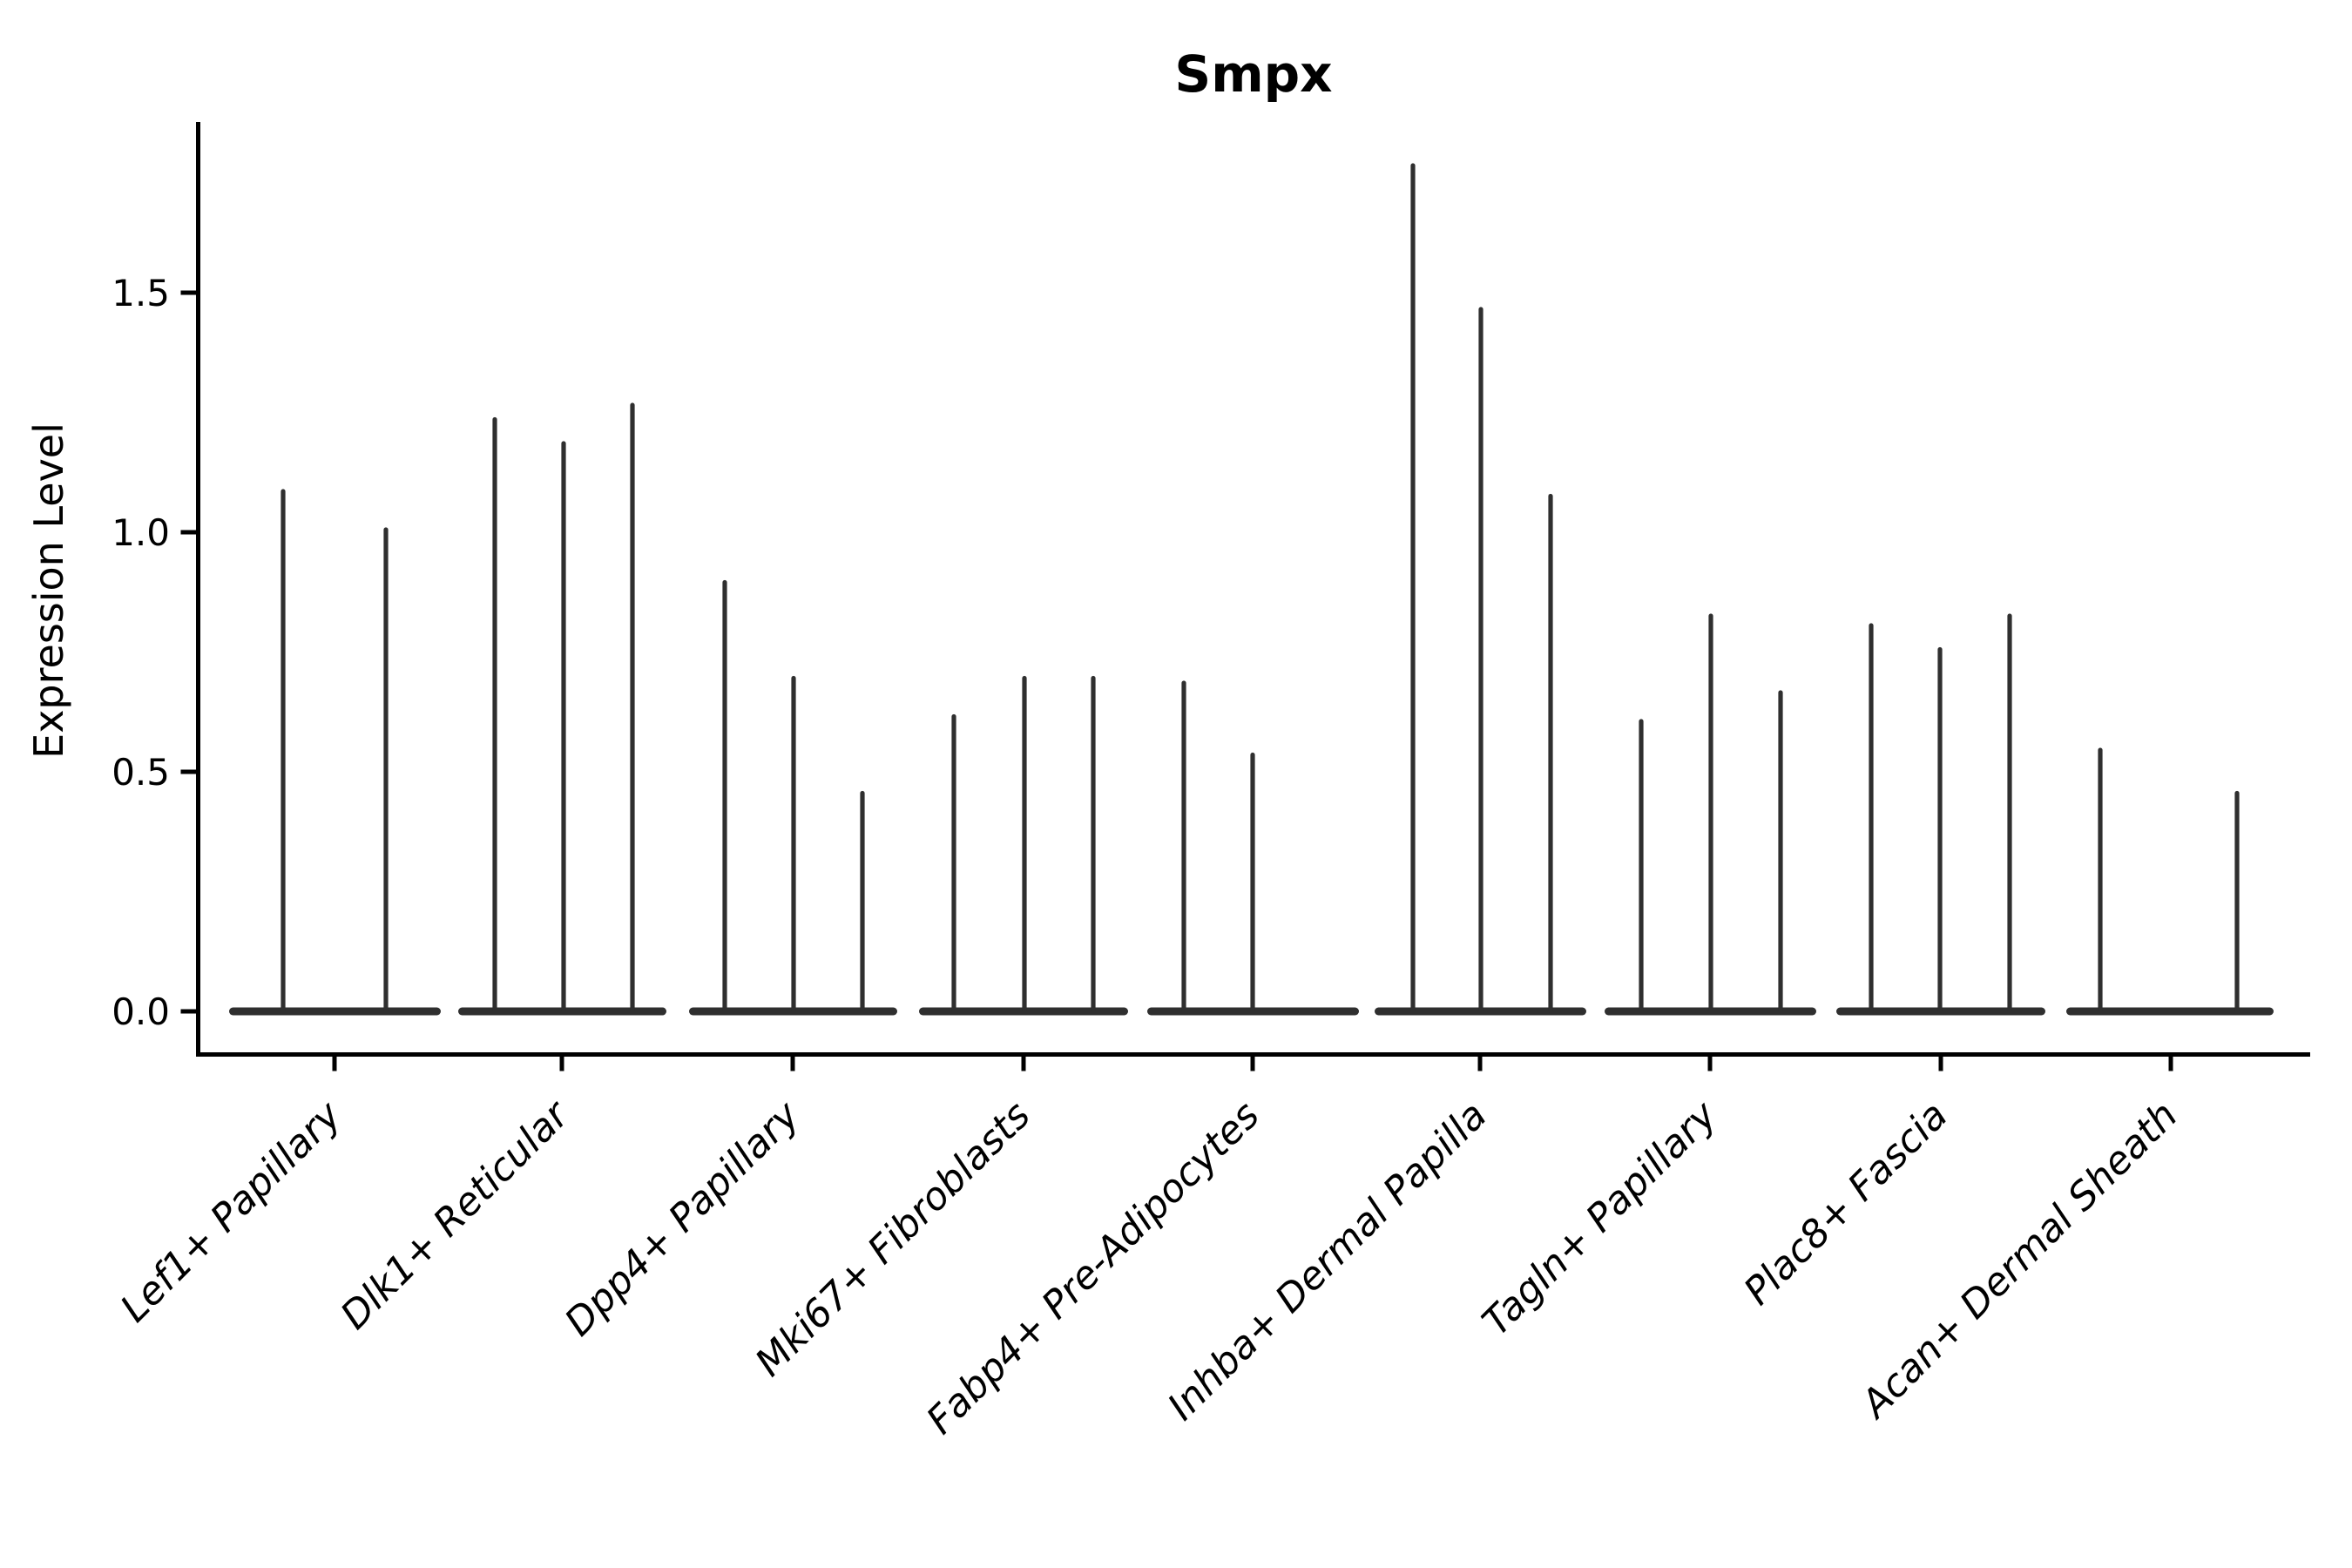 The height and width of the screenshot is (1568, 2352). Describe the element at coordinates (683, 1218) in the screenshot. I see `x-tick-label: Dpp4+ Papillary` at that location.